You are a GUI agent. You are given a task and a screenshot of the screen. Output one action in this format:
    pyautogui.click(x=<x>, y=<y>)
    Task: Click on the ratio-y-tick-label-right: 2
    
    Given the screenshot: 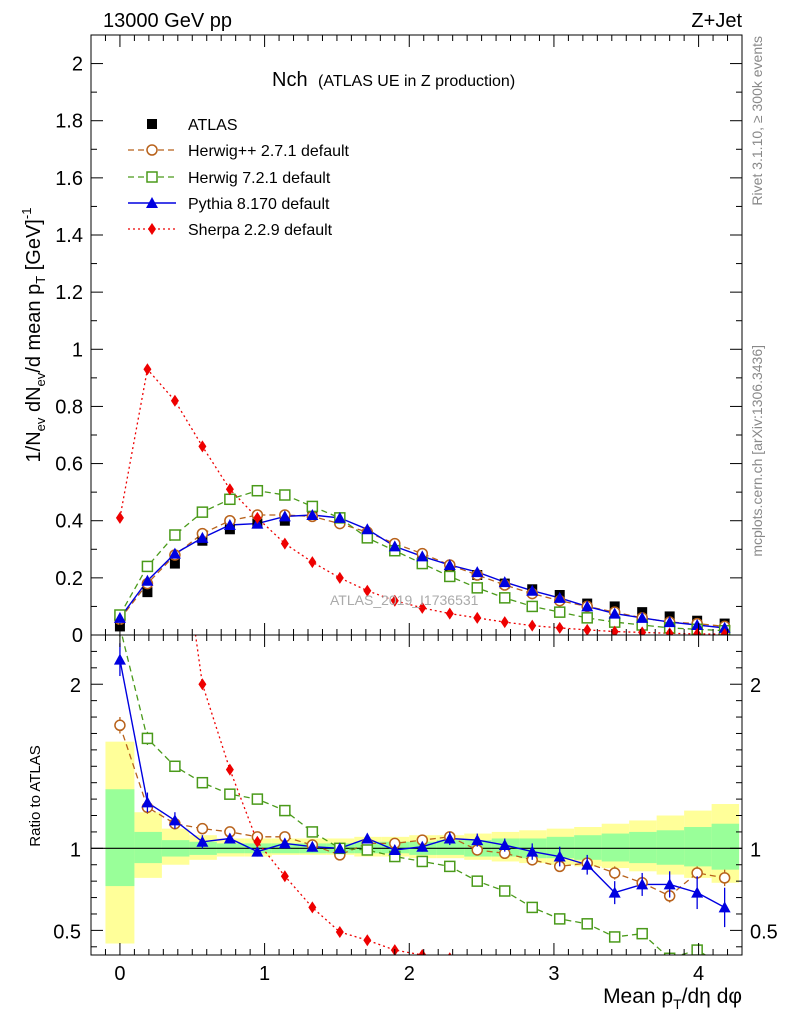 What is the action you would take?
    pyautogui.click(x=755, y=686)
    